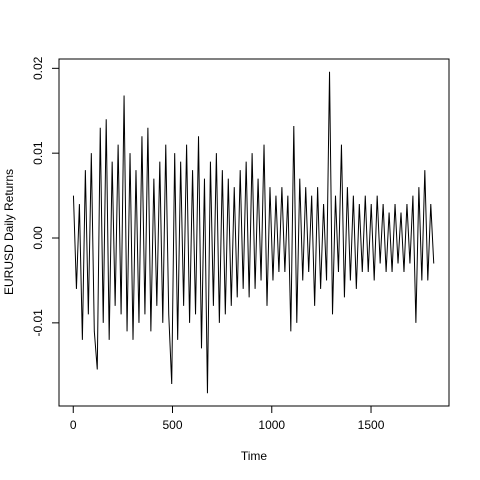 The width and height of the screenshot is (480, 480). What do you see at coordinates (38, 68) in the screenshot?
I see `y-tick-label: 0.02` at bounding box center [38, 68].